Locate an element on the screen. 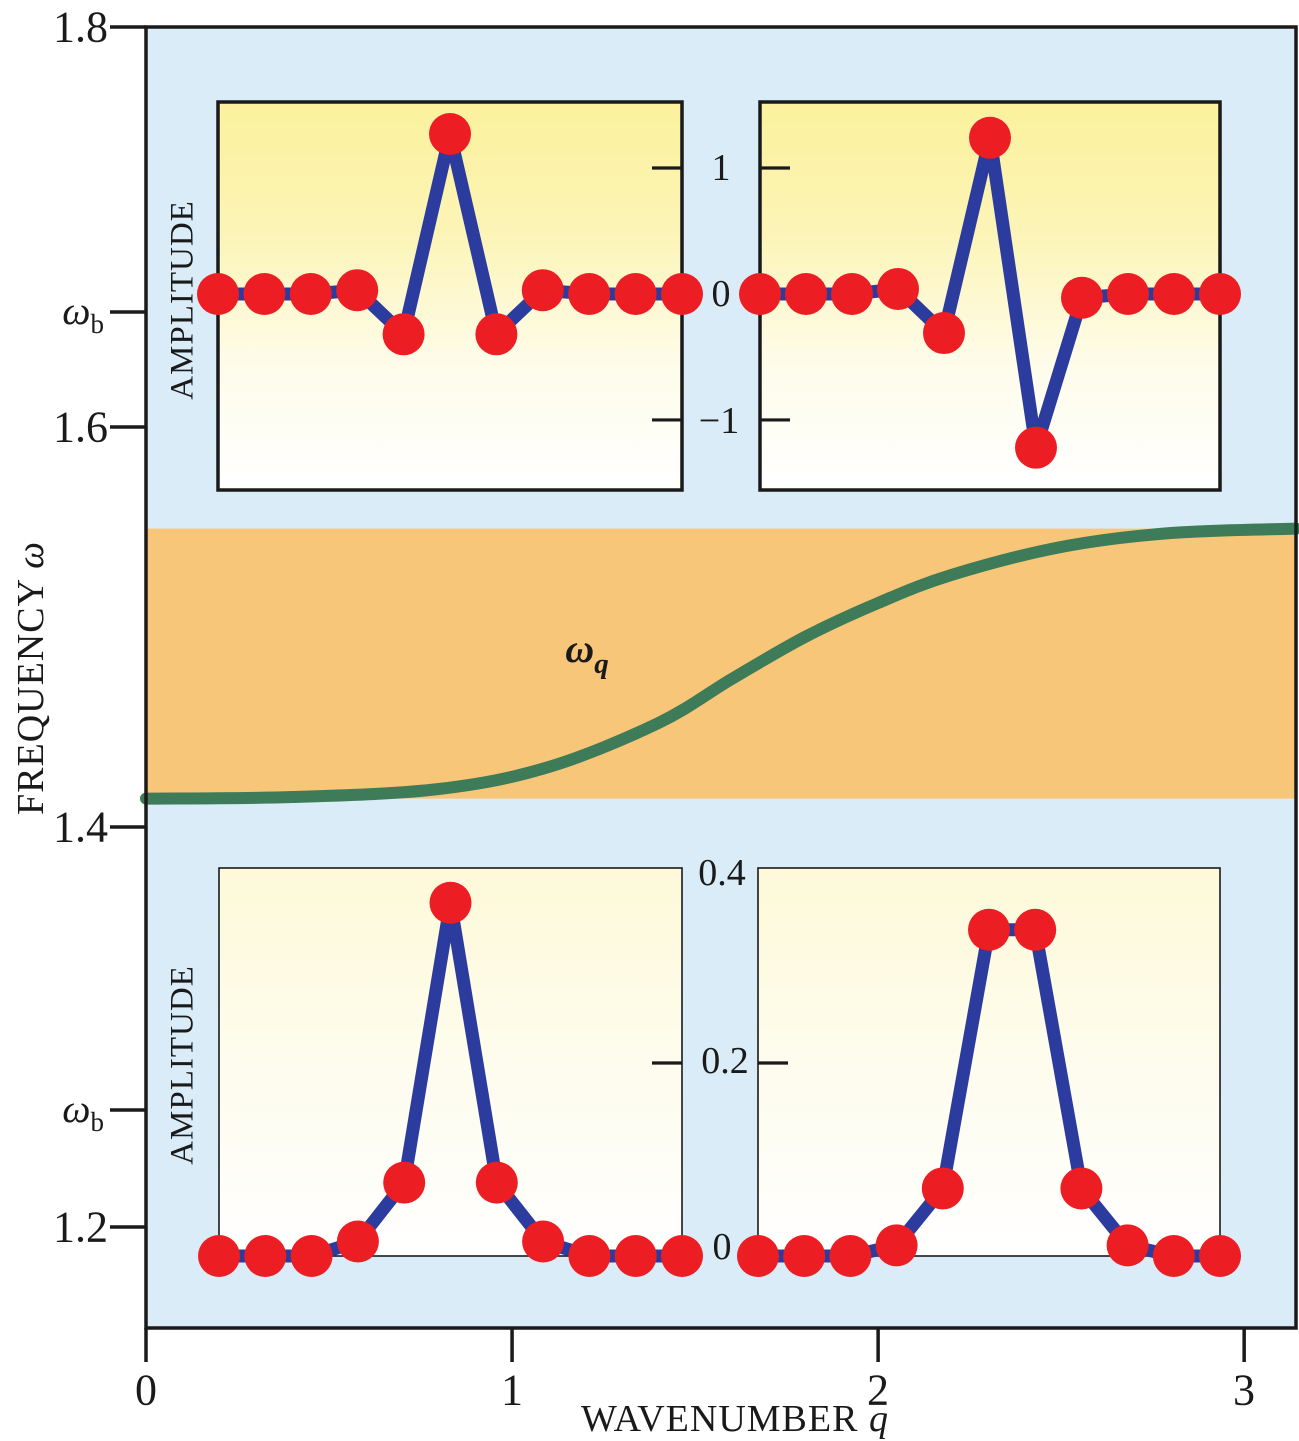  y-axis-title: FREQUENCY ω is located at coordinates (31, 678).